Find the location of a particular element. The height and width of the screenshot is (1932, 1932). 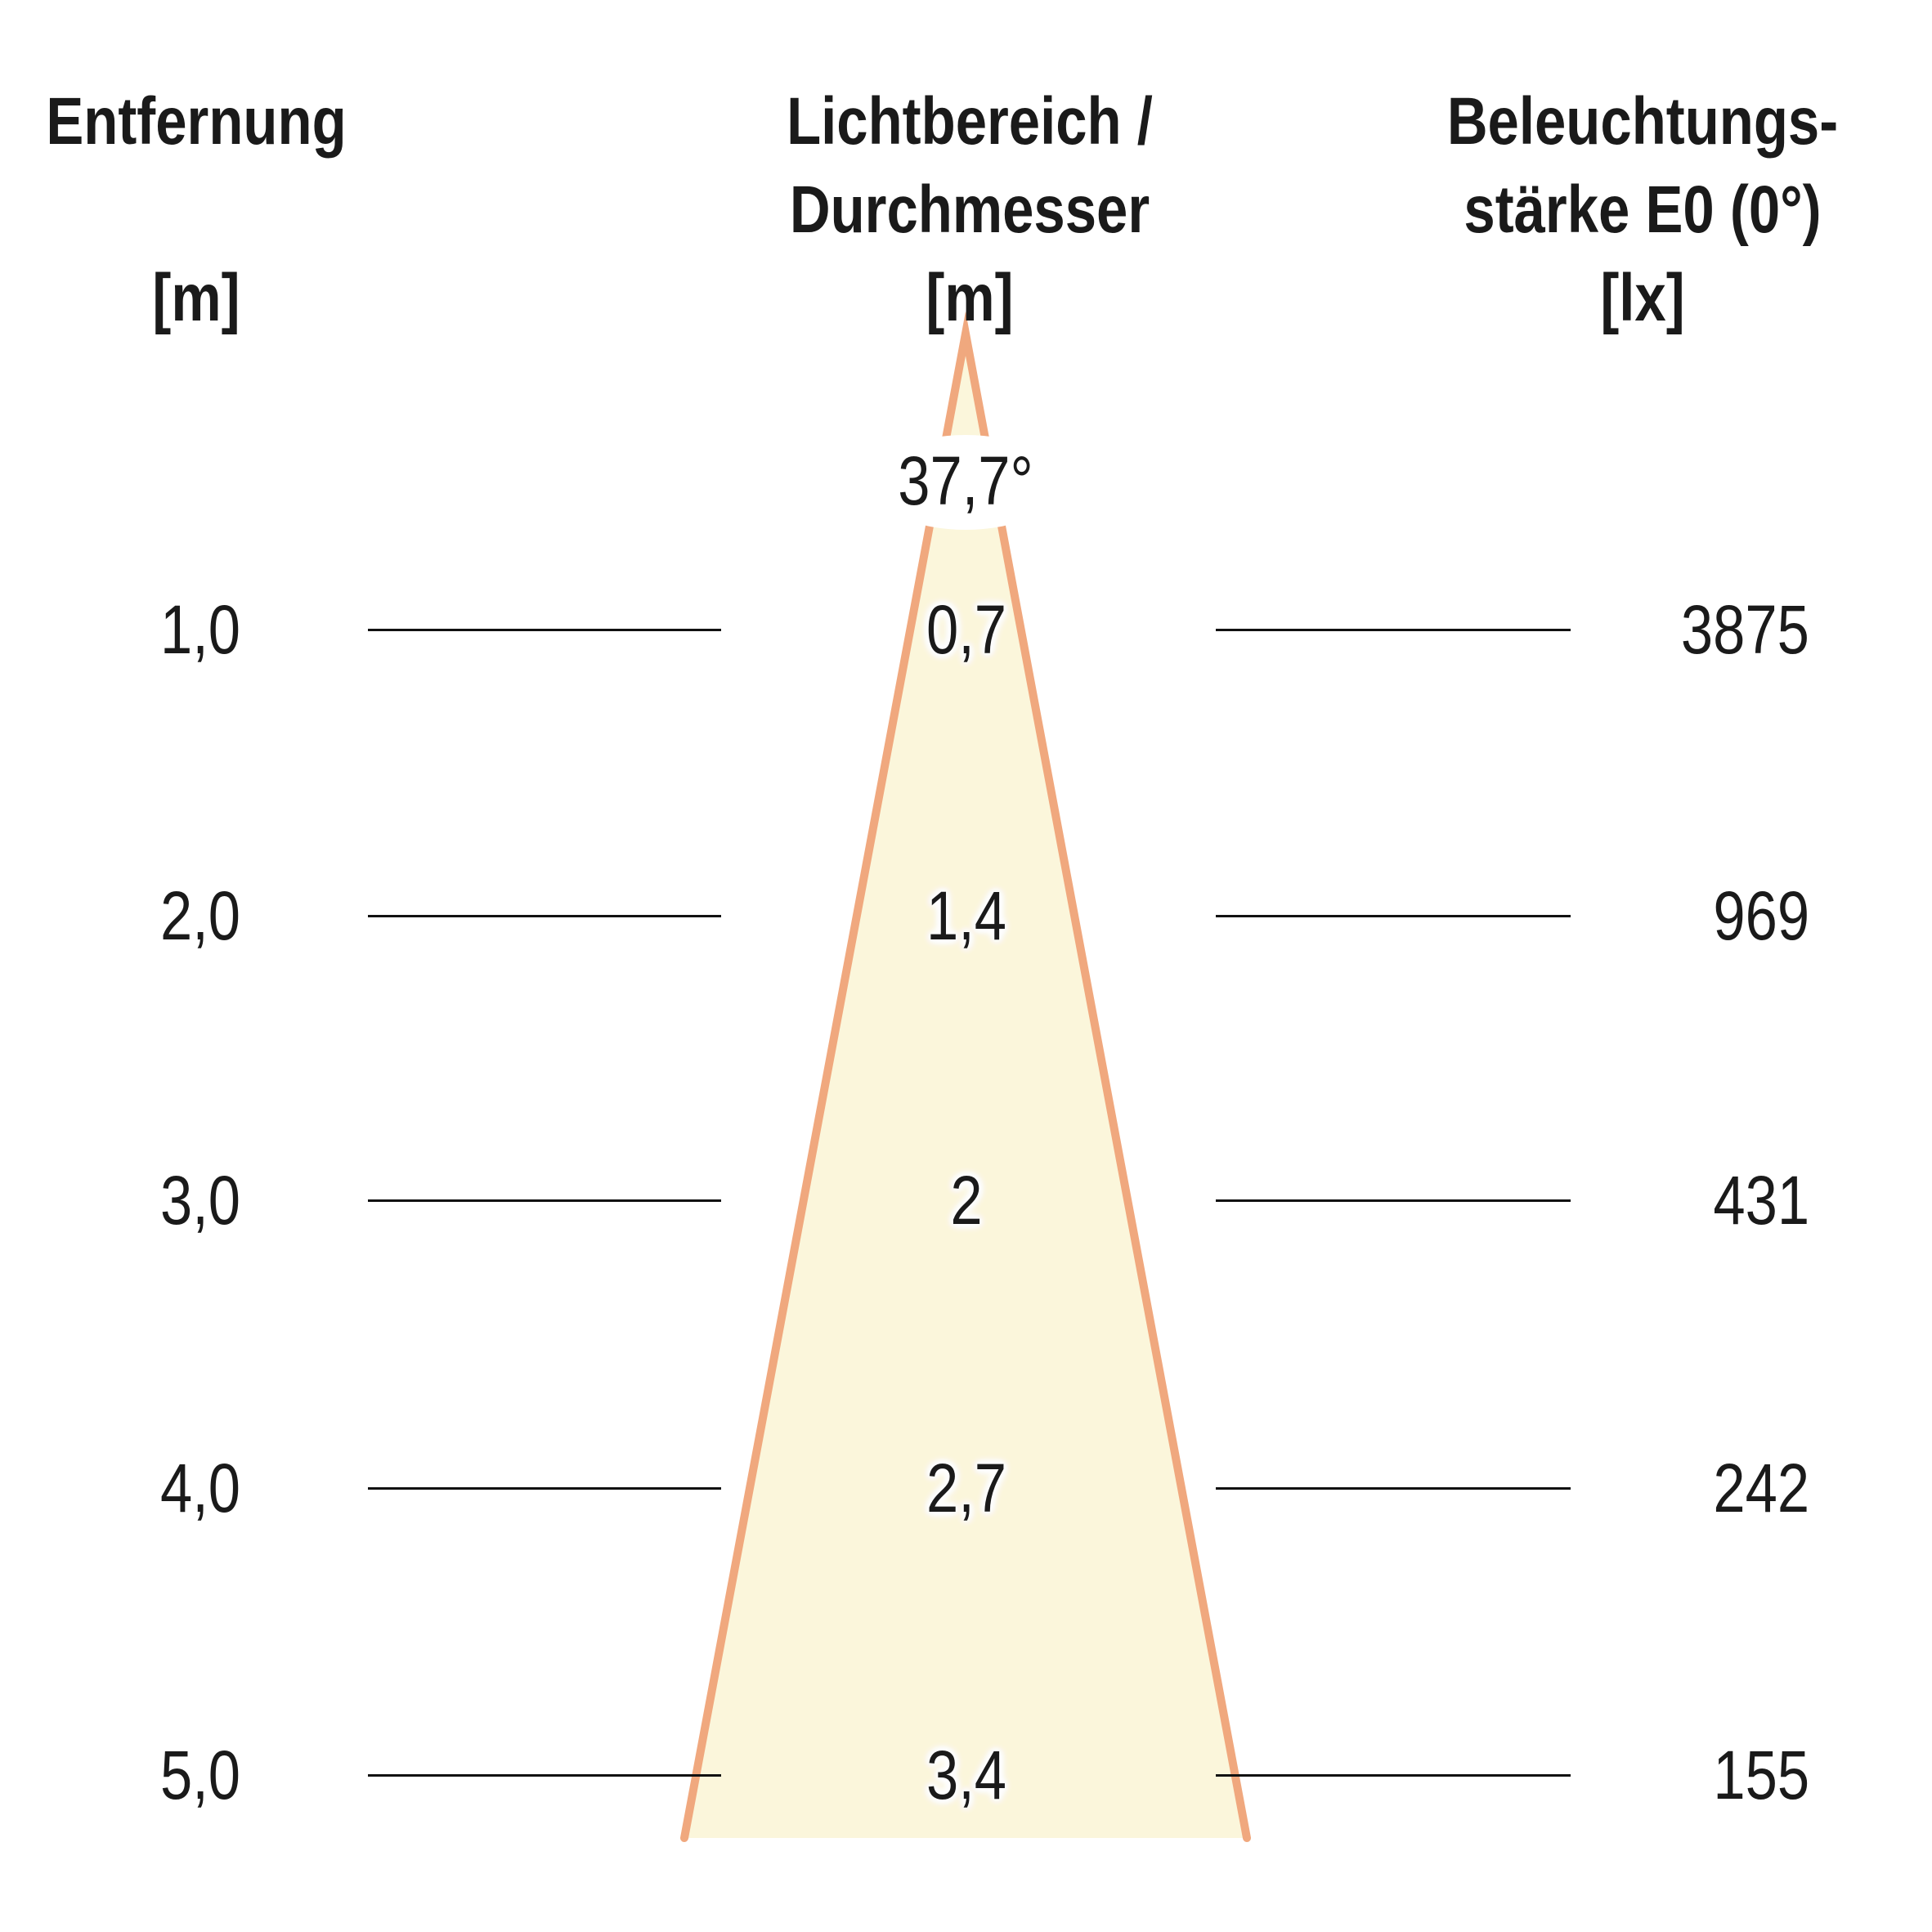

row-2-diameter: 1,4 is located at coordinates (966, 915).